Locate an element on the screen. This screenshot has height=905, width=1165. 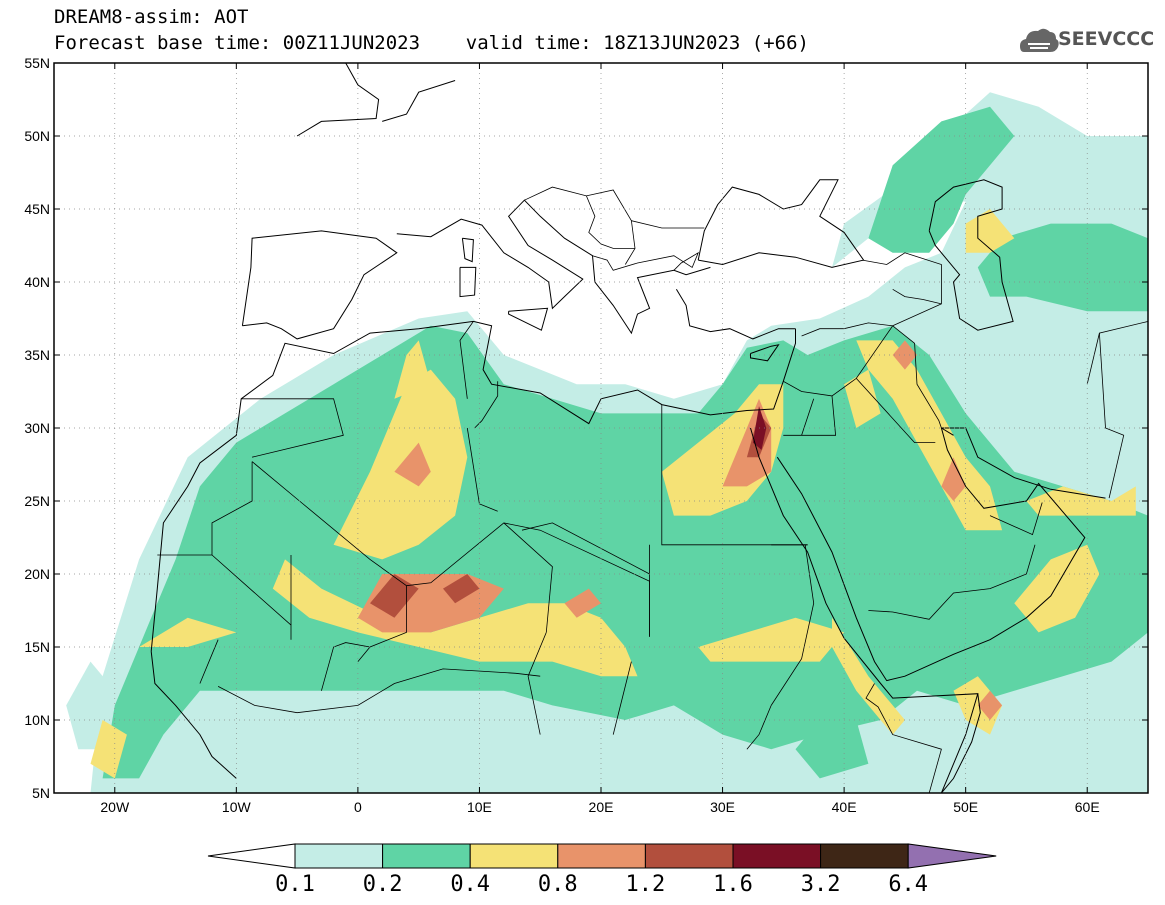
lat-tick-label: 10N is located at coordinates (37, 720).